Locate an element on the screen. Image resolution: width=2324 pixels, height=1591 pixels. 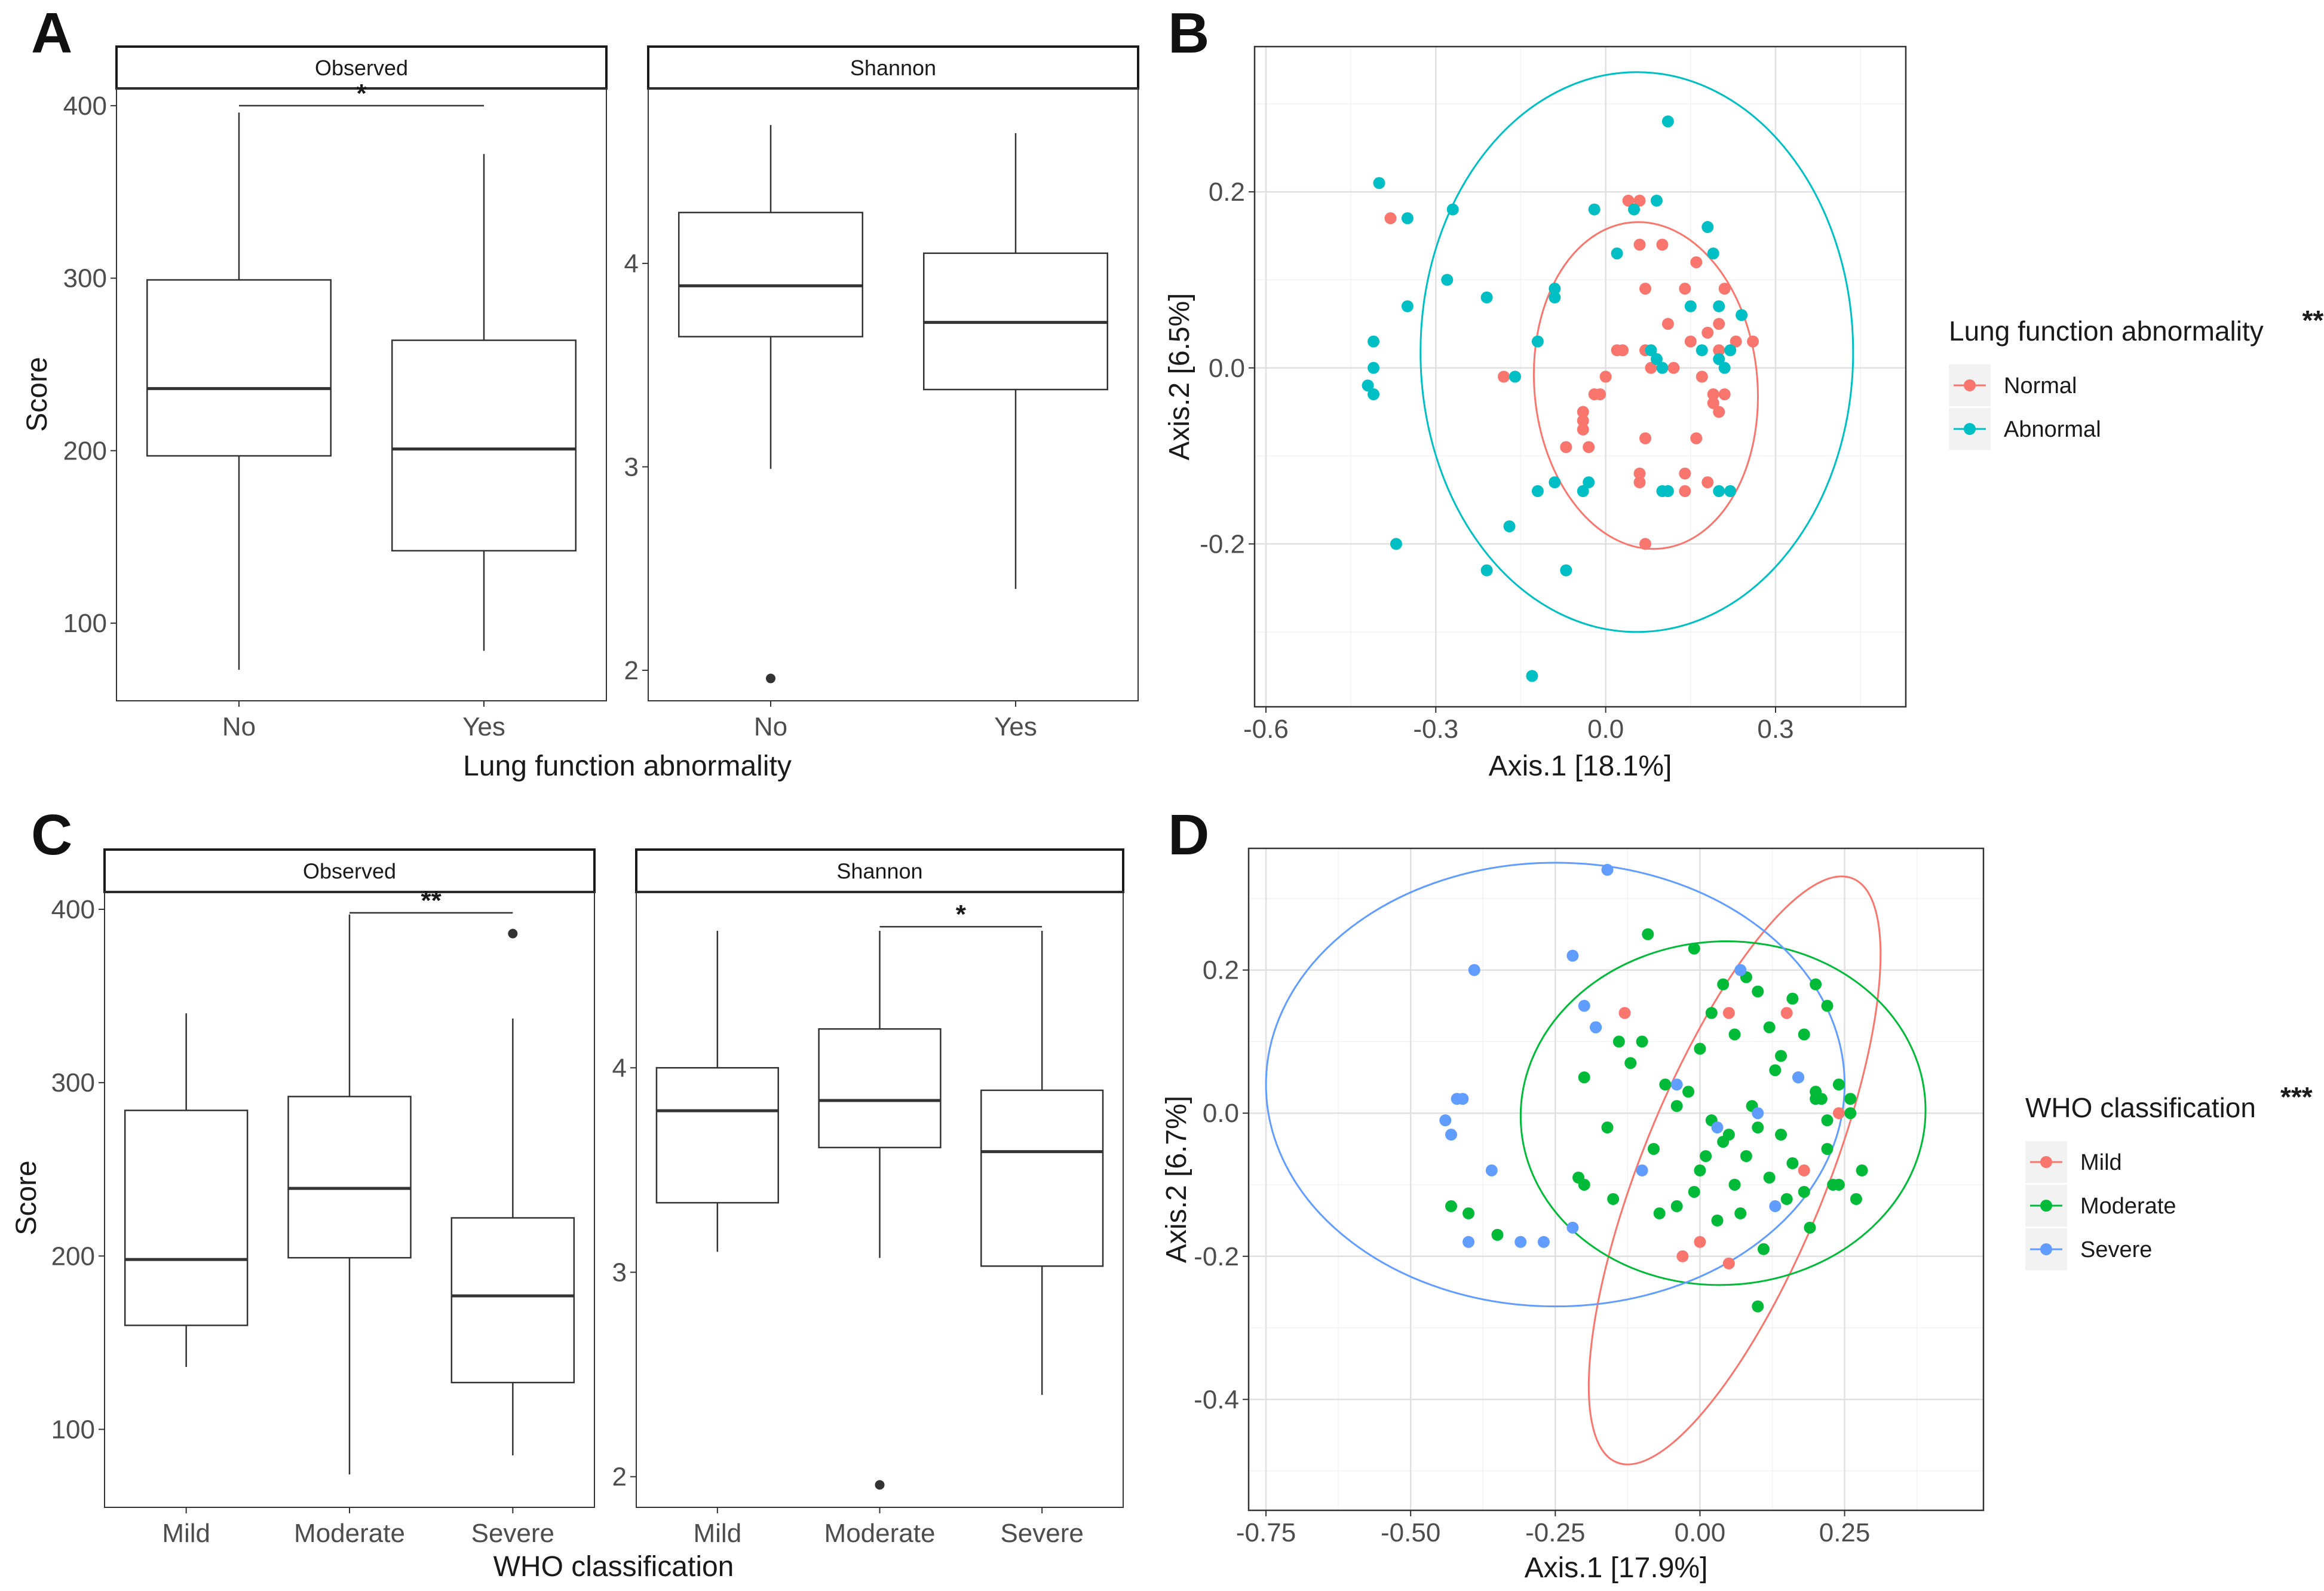
y-tick-label: -0.4 is located at coordinates (1216, 1400).